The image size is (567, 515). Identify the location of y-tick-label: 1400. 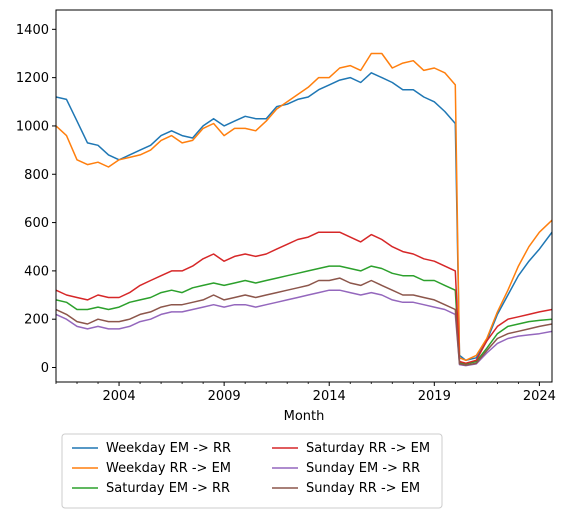
(32, 30).